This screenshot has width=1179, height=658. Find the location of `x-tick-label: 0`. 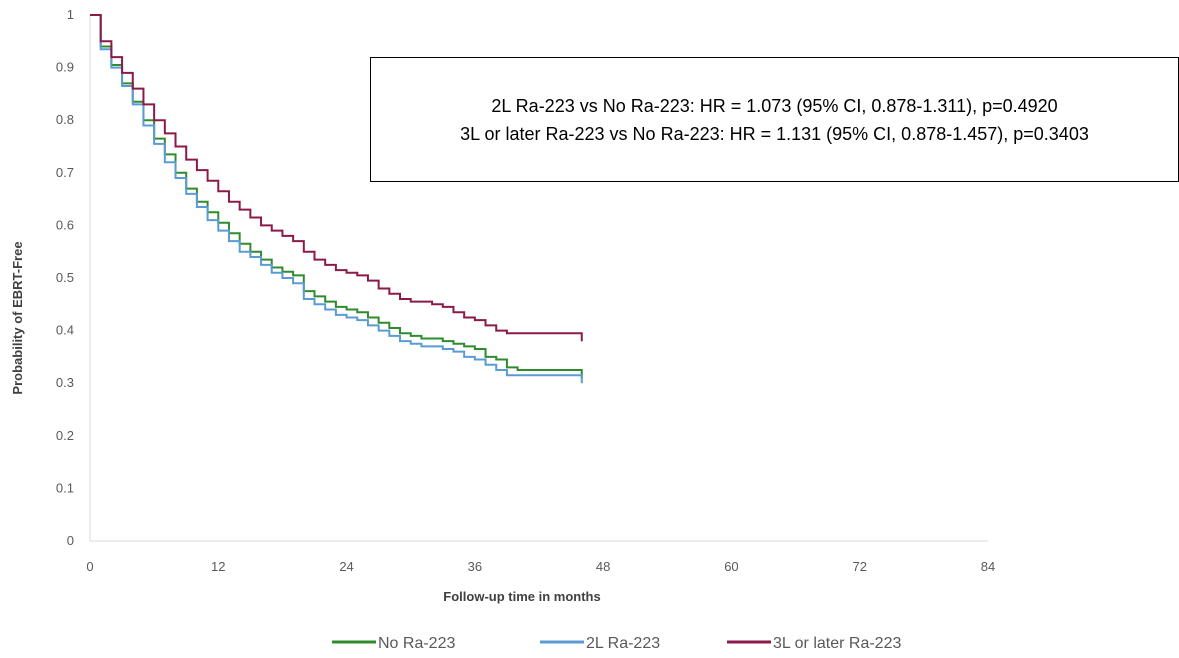

x-tick-label: 0 is located at coordinates (89, 566).